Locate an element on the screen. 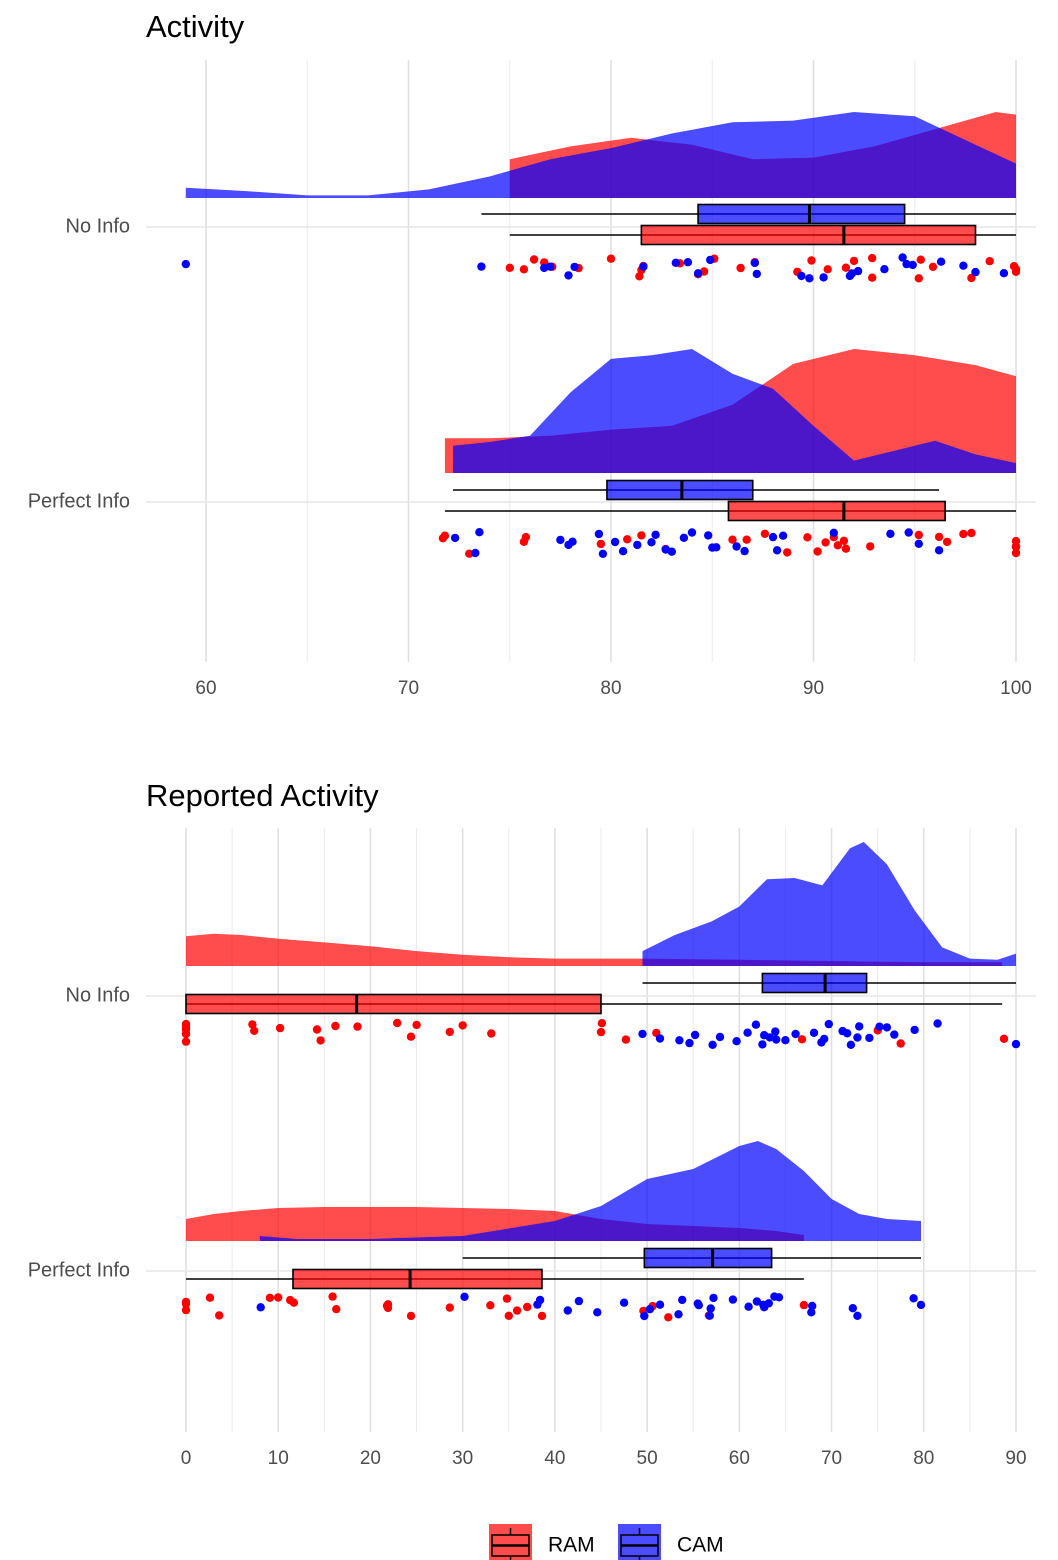 The image size is (1058, 1560). boxplot-cam is located at coordinates (696, 490).